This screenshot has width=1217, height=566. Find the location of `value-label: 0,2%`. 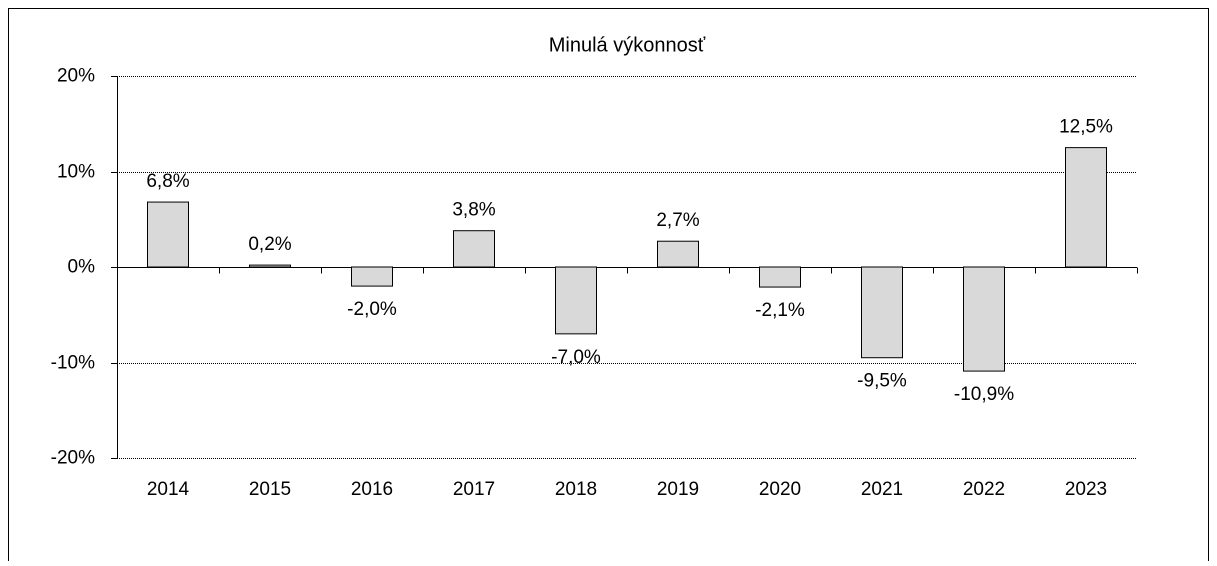

value-label: 0,2% is located at coordinates (269, 244).